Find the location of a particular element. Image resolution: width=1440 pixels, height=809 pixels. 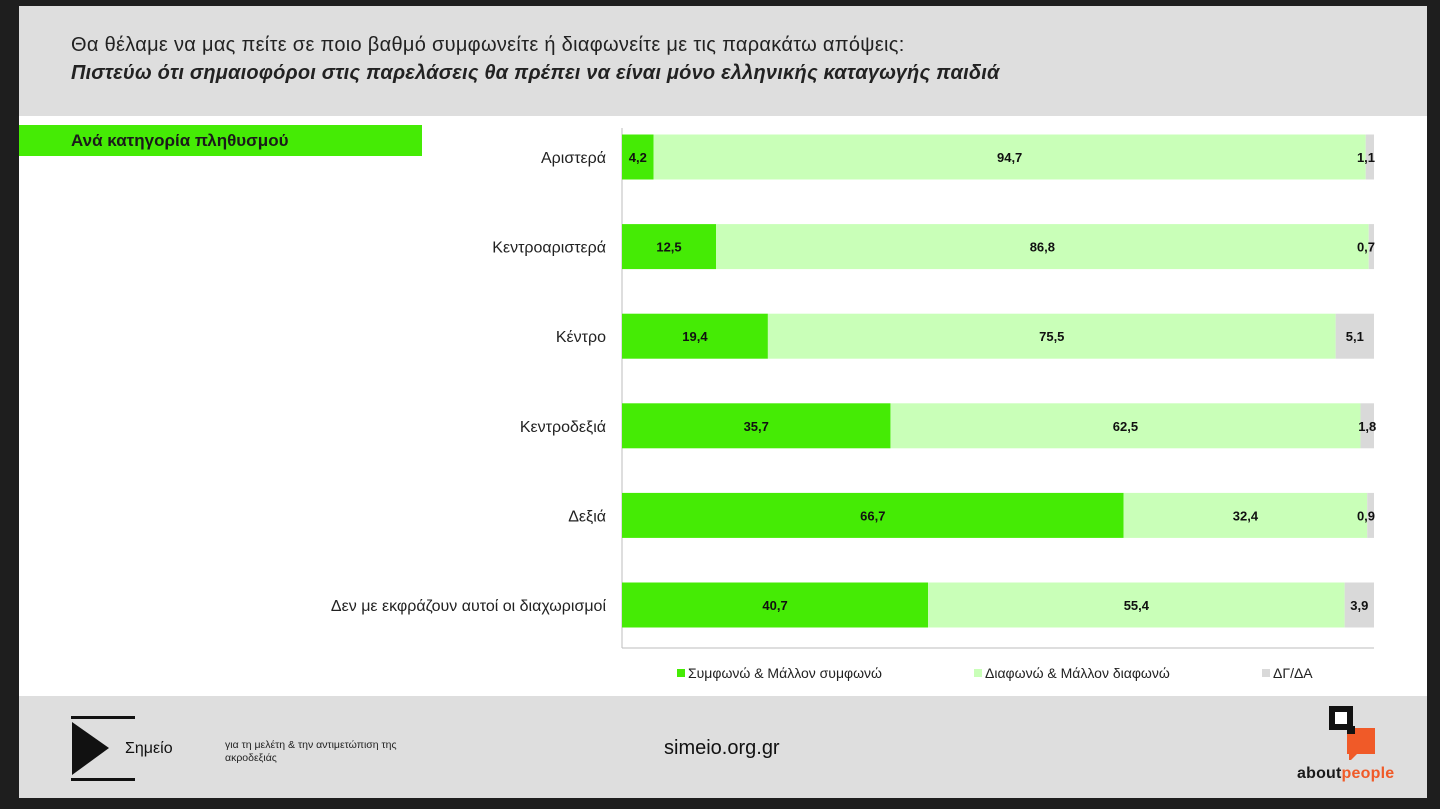

data-label: 4,2 is located at coordinates (638, 157).